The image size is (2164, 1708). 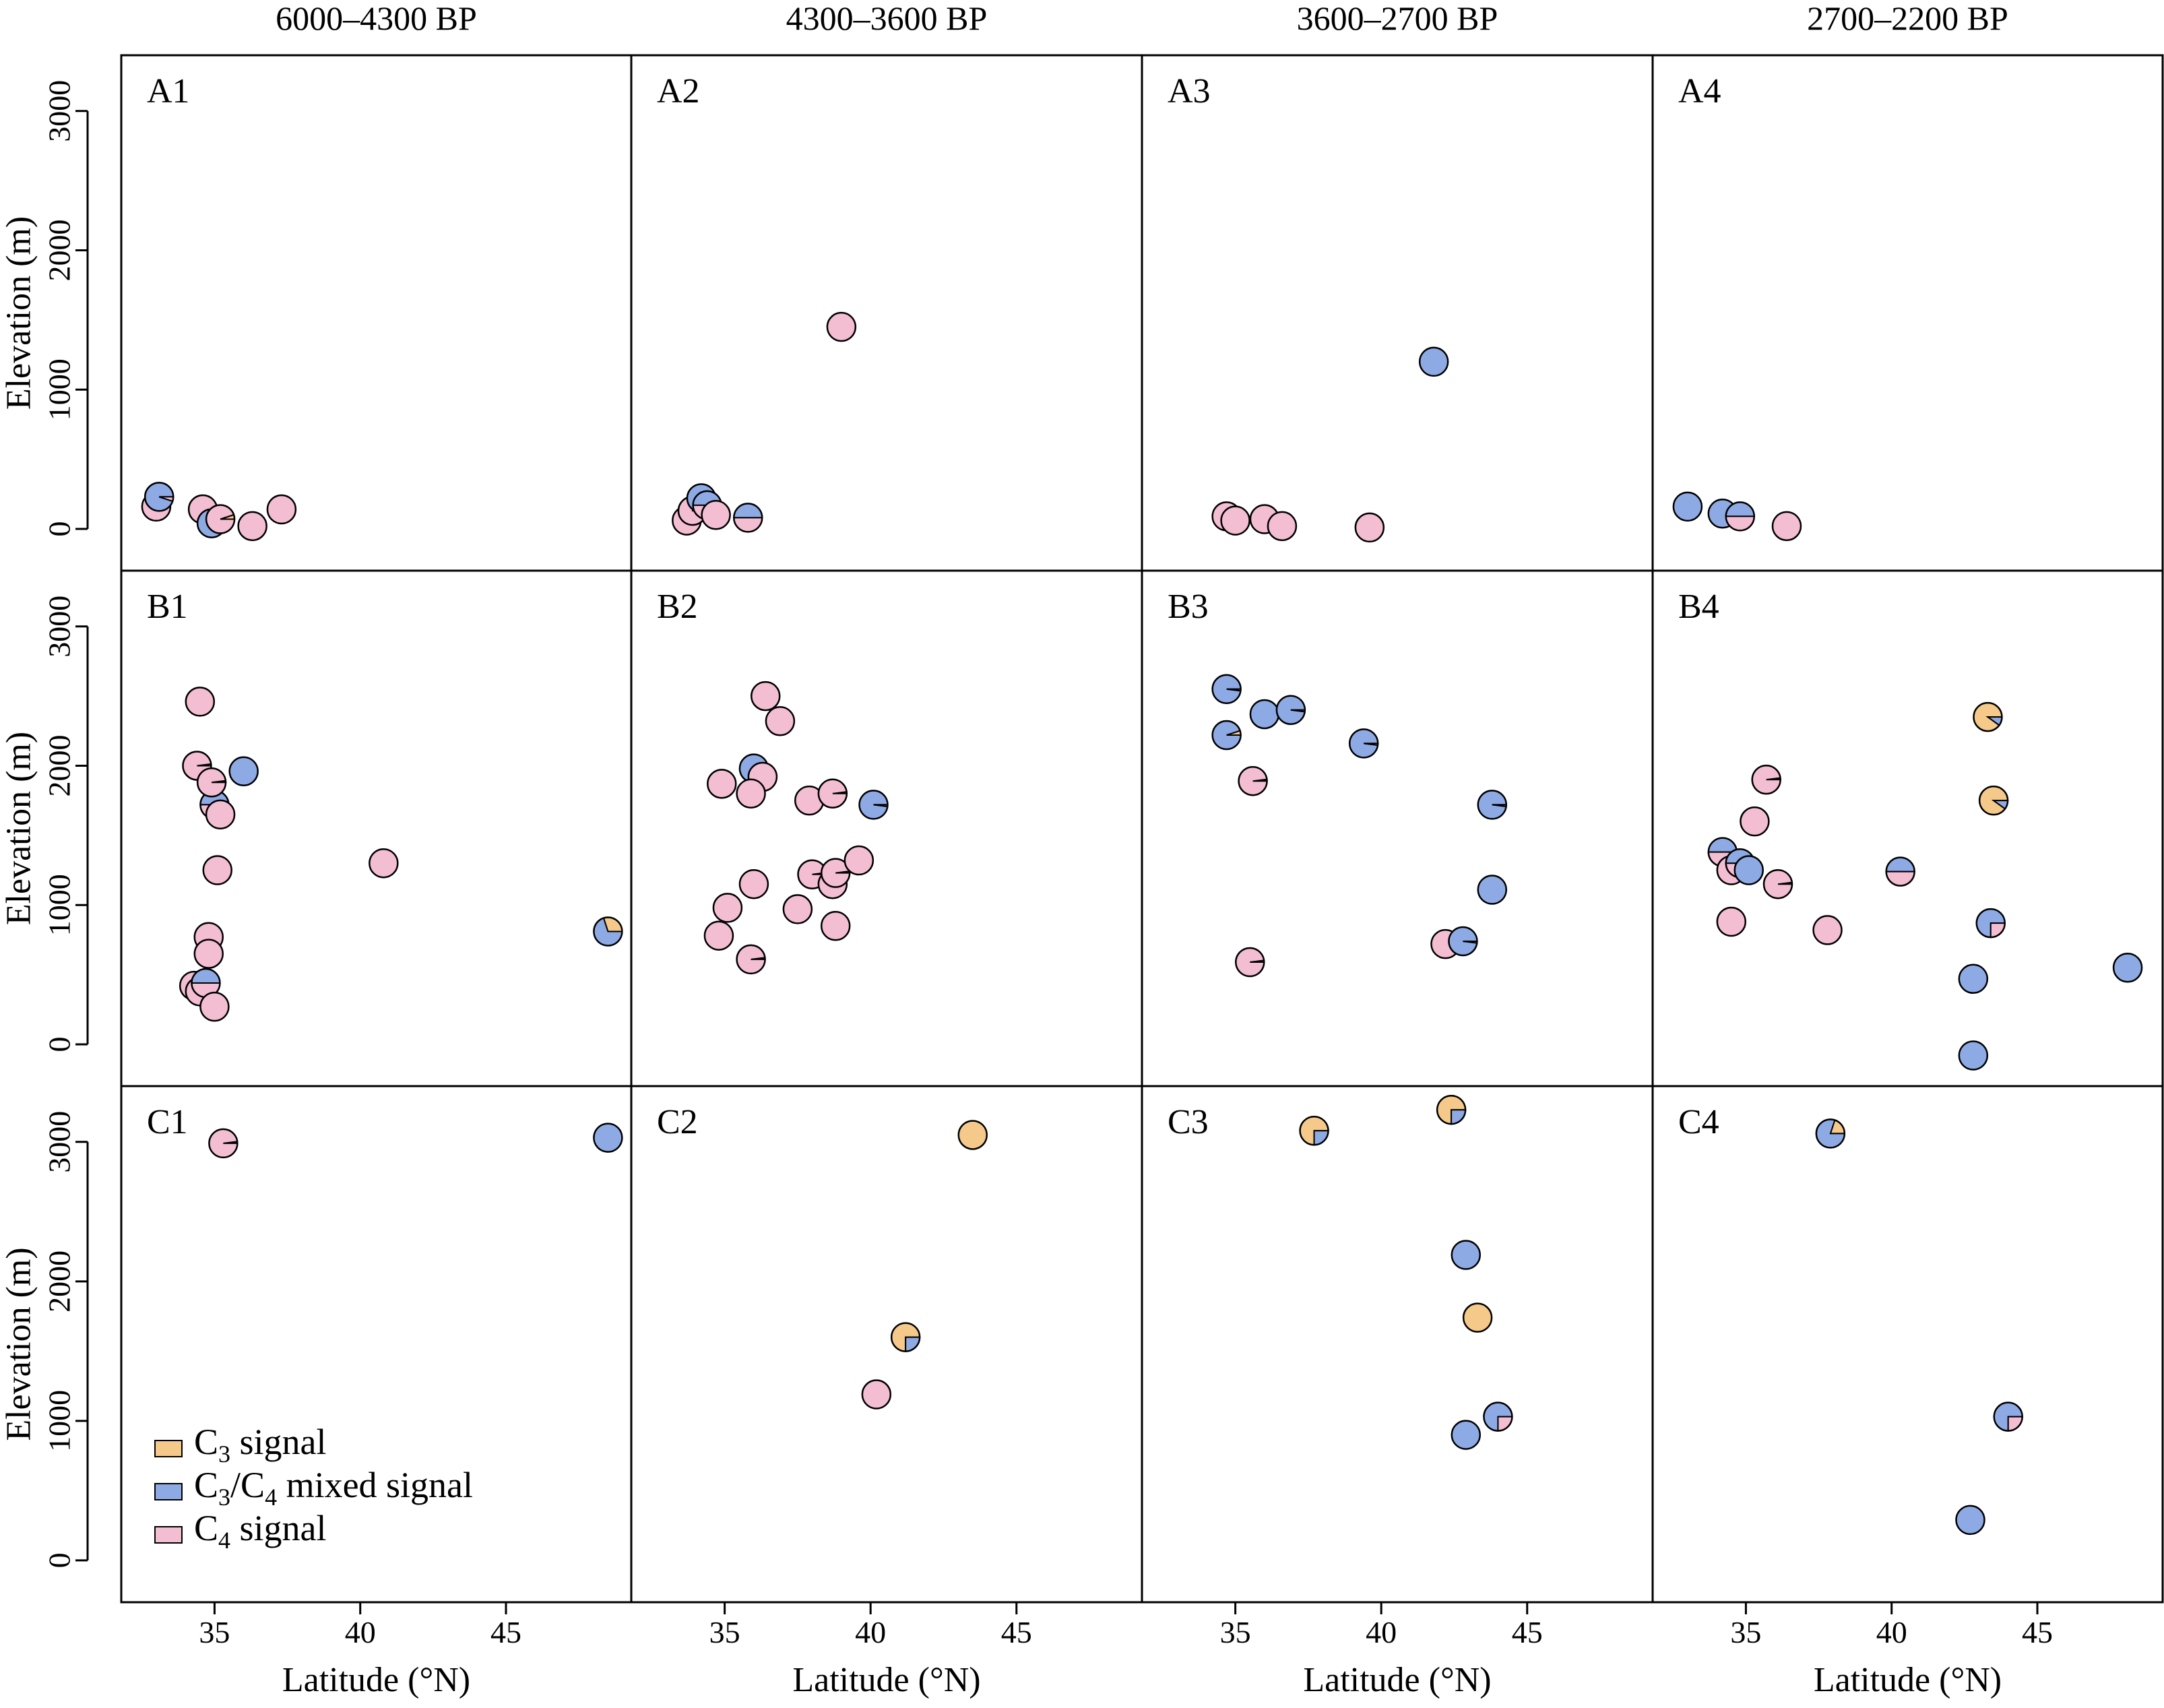 I want to click on panel-label: C1, so click(x=167, y=1122).